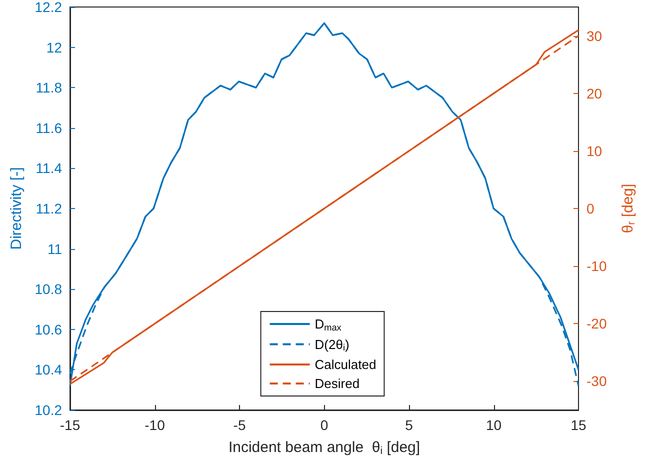 This screenshot has height=474, width=645. What do you see at coordinates (324, 425) in the screenshot?
I see `x-tick-label: 0` at bounding box center [324, 425].